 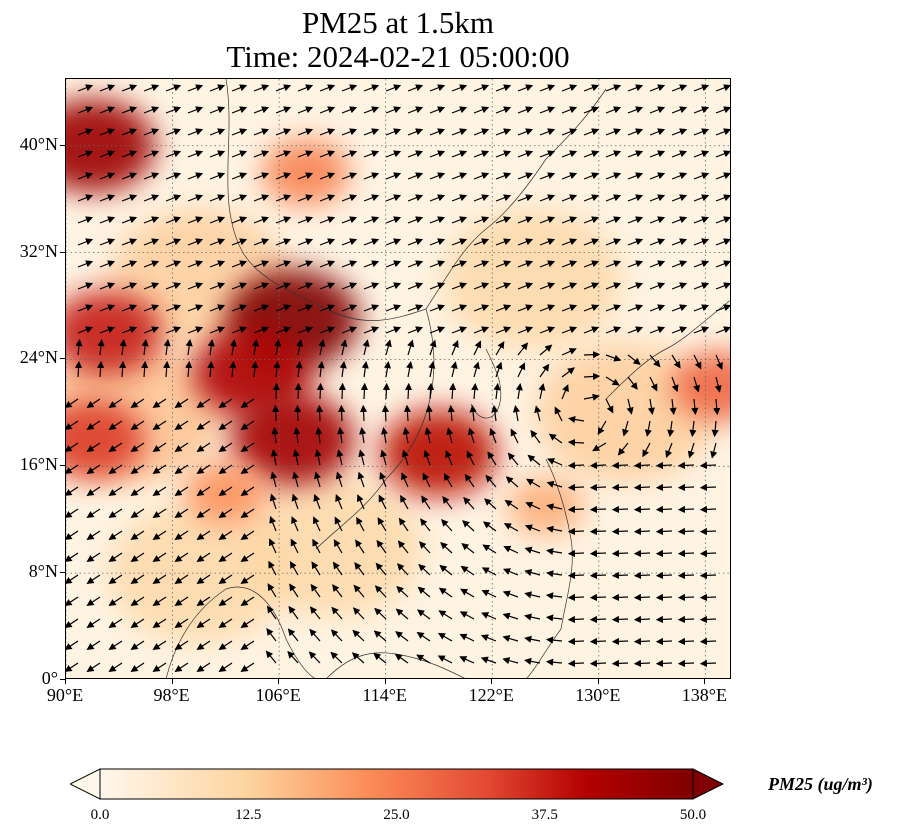 What do you see at coordinates (544, 815) in the screenshot?
I see `colorbar-tick-label-3: 37.5` at bounding box center [544, 815].